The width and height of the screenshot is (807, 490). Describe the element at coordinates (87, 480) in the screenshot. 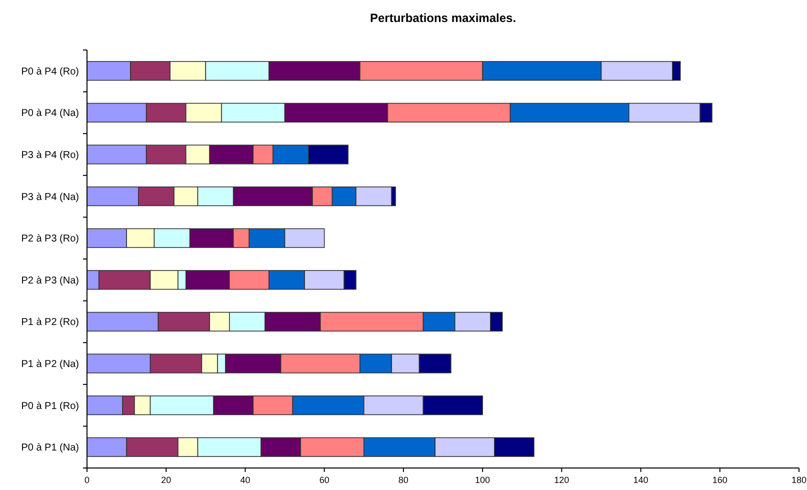

I see `x-tick-label: 0` at that location.